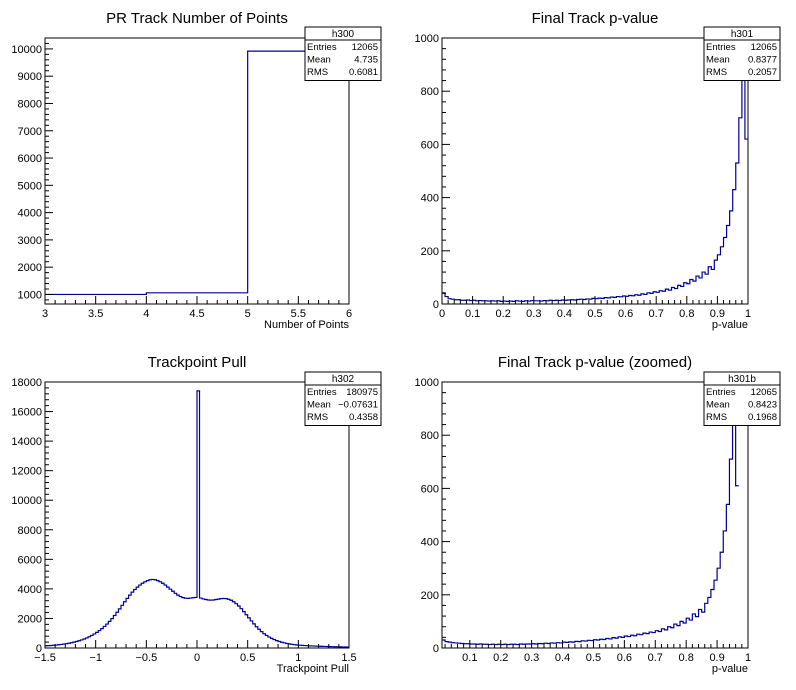  What do you see at coordinates (717, 314) in the screenshot?
I see `x-tick-label: 0.9` at bounding box center [717, 314].